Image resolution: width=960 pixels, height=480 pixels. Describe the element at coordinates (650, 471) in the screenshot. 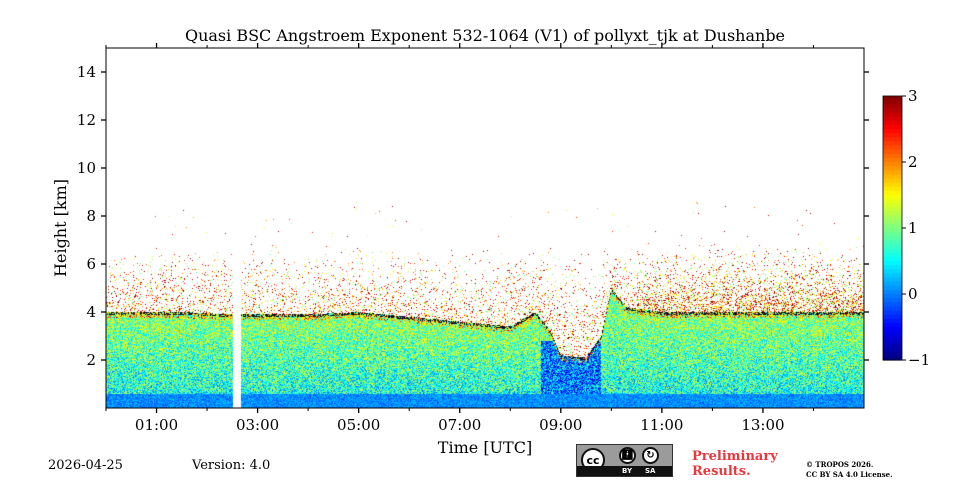

I see `badge-sa-label: SA` at that location.